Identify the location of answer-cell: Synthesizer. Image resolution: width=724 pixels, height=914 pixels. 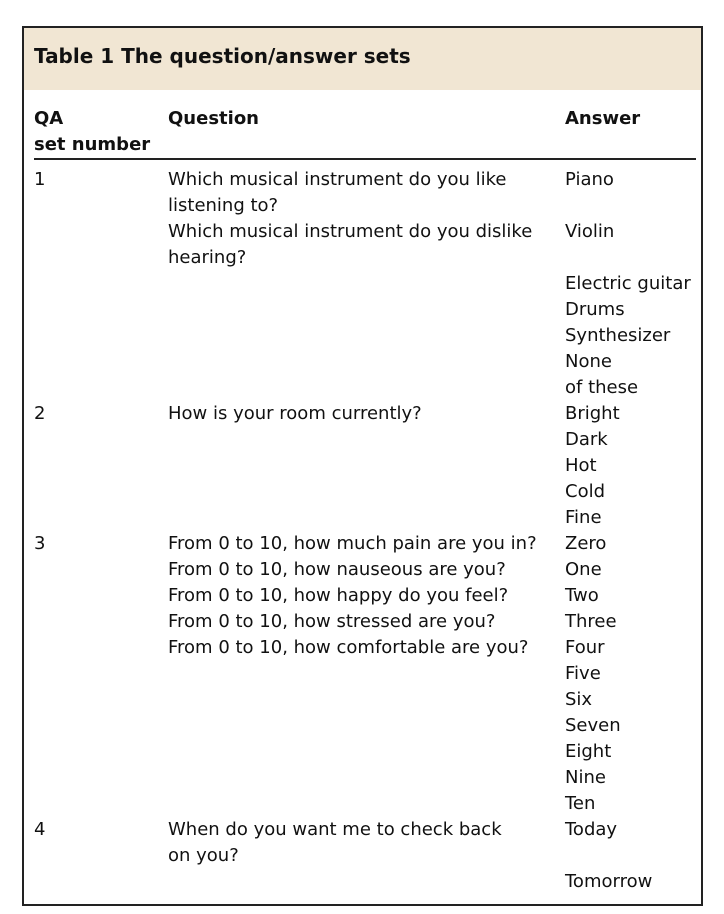
(618, 335).